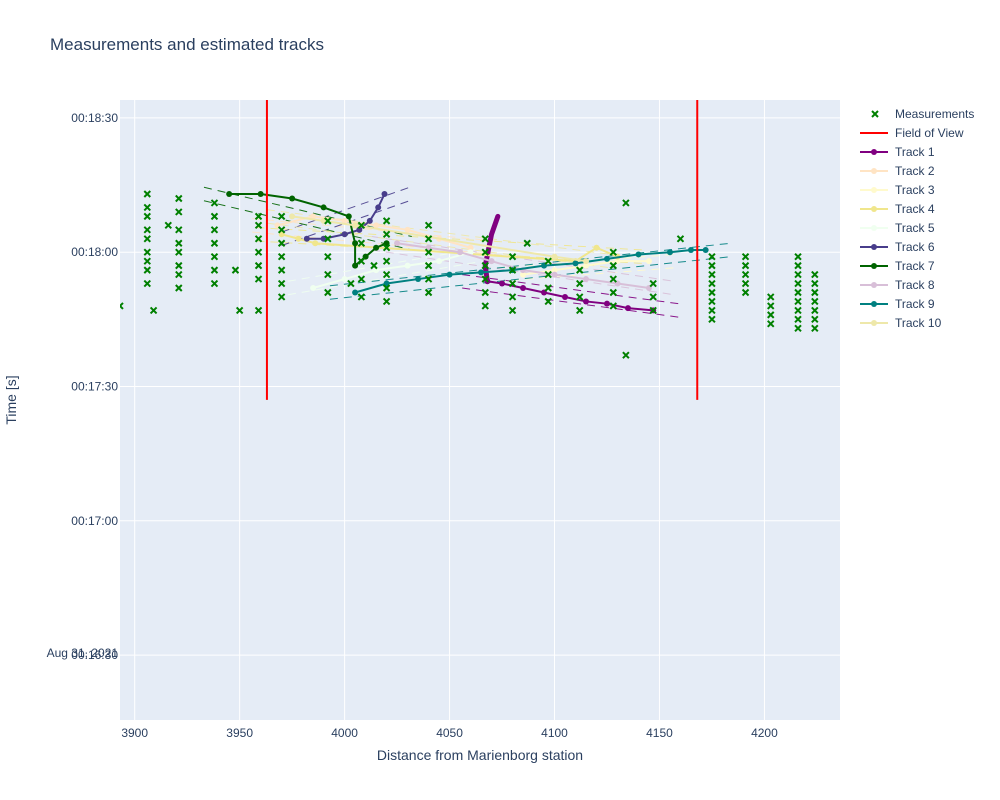 This screenshot has width=1000, height=800. I want to click on x-tick-label: 4050, so click(449, 733).